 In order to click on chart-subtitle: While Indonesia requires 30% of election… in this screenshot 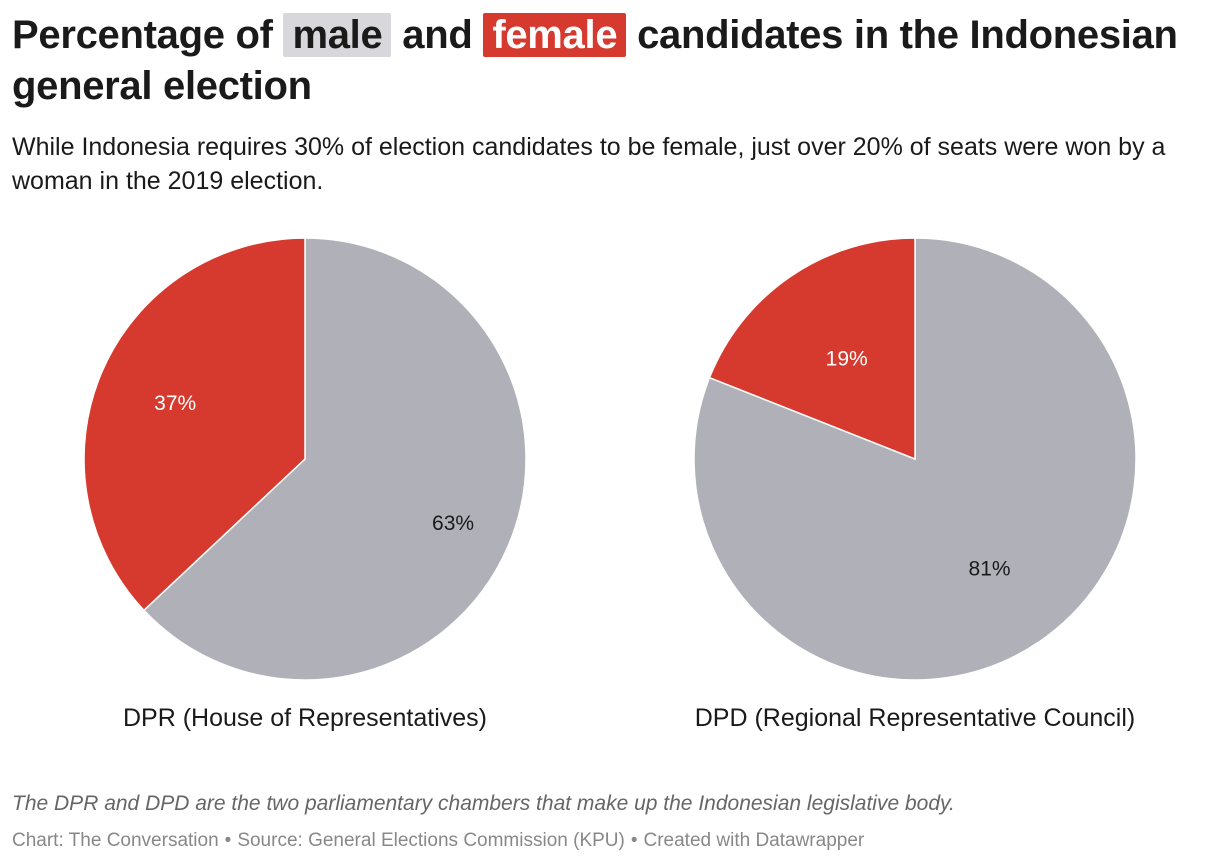, I will do `click(589, 164)`.